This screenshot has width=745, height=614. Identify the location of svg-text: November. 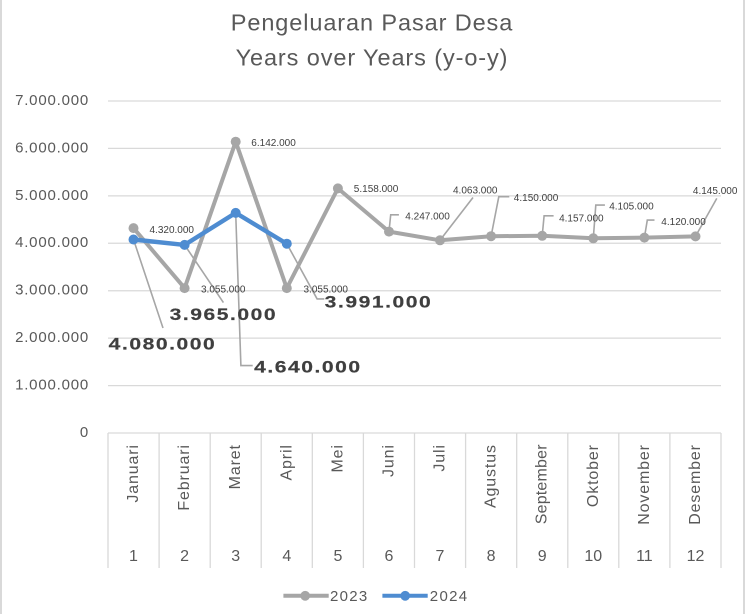
(644, 484).